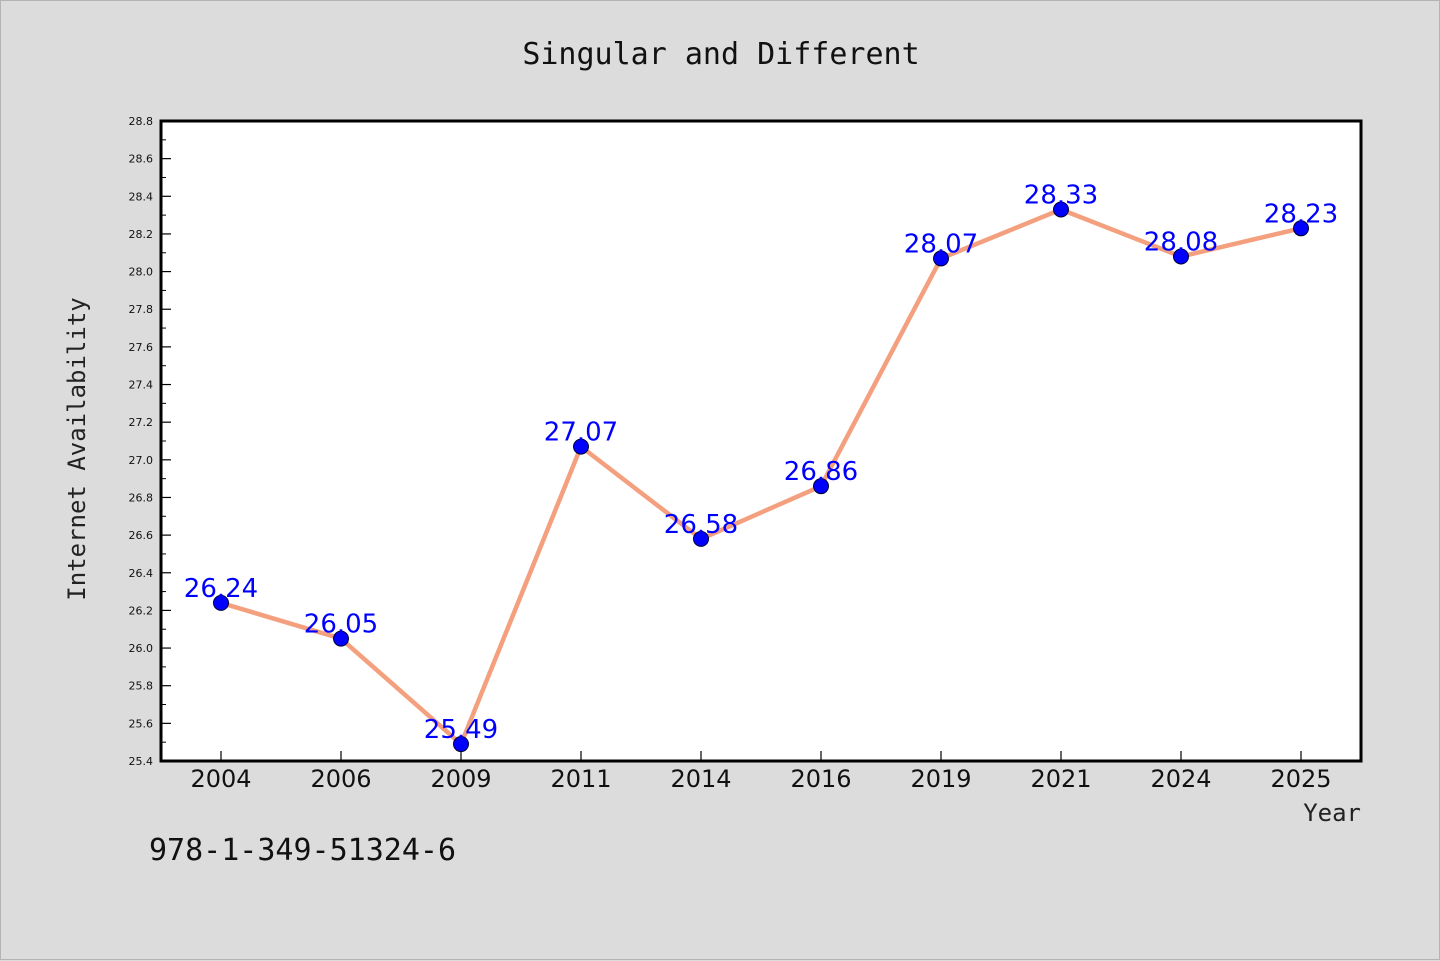 The width and height of the screenshot is (1440, 961). What do you see at coordinates (460, 779) in the screenshot?
I see `x-tick-label: 2009` at bounding box center [460, 779].